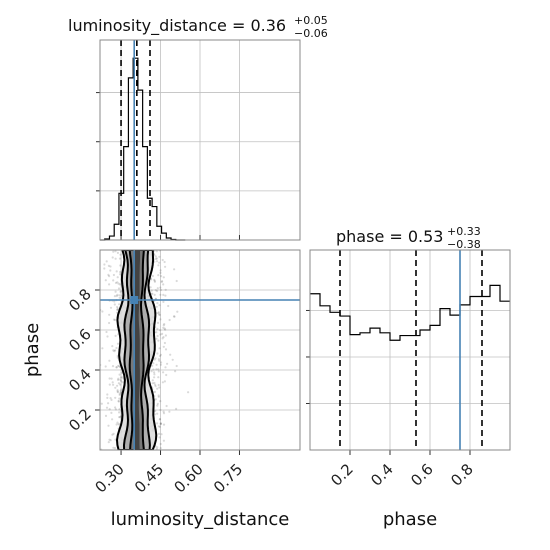  What do you see at coordinates (80, 340) in the screenshot?
I see `phase-y-tick-label: 0.6` at bounding box center [80, 340].